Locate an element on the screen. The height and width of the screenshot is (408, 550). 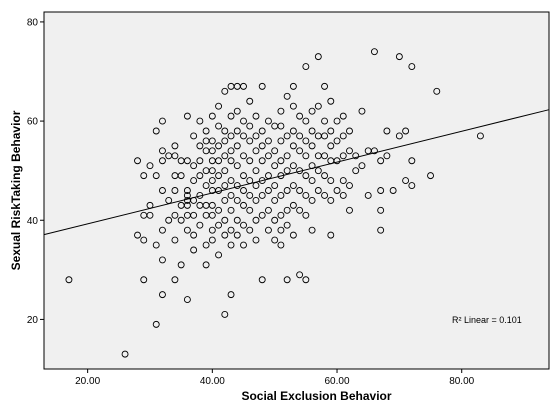
y-tick-label: 20 is located at coordinates (33, 320).